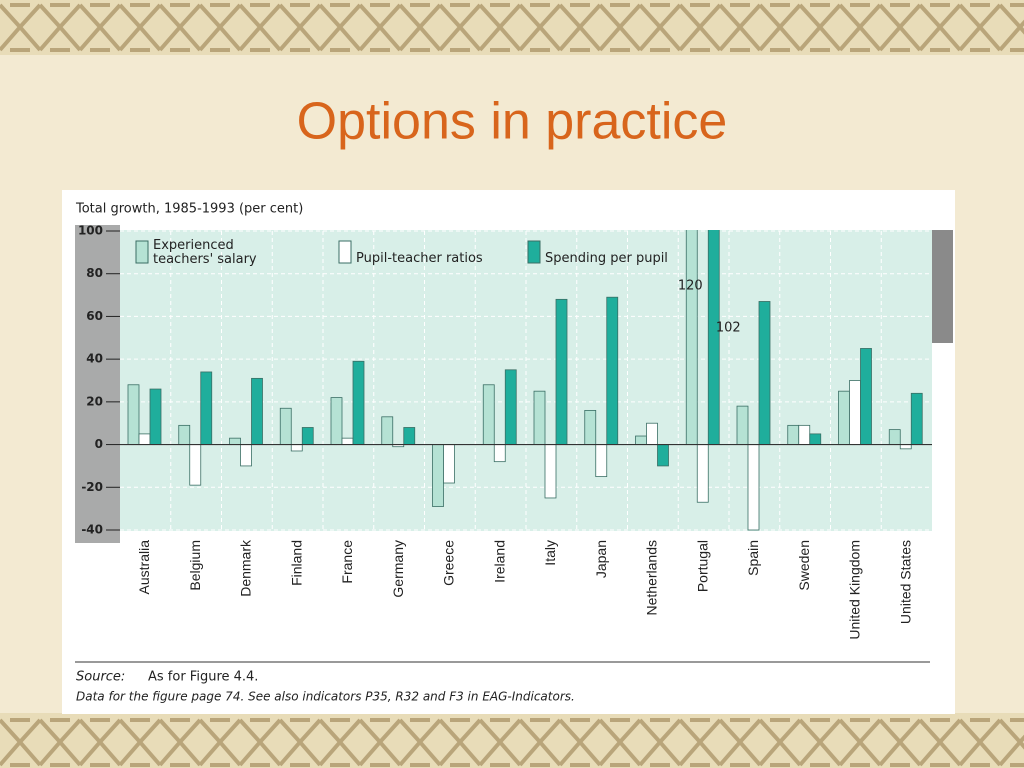  What do you see at coordinates (100, 677) in the screenshot?
I see `source-label: Source:` at bounding box center [100, 677].